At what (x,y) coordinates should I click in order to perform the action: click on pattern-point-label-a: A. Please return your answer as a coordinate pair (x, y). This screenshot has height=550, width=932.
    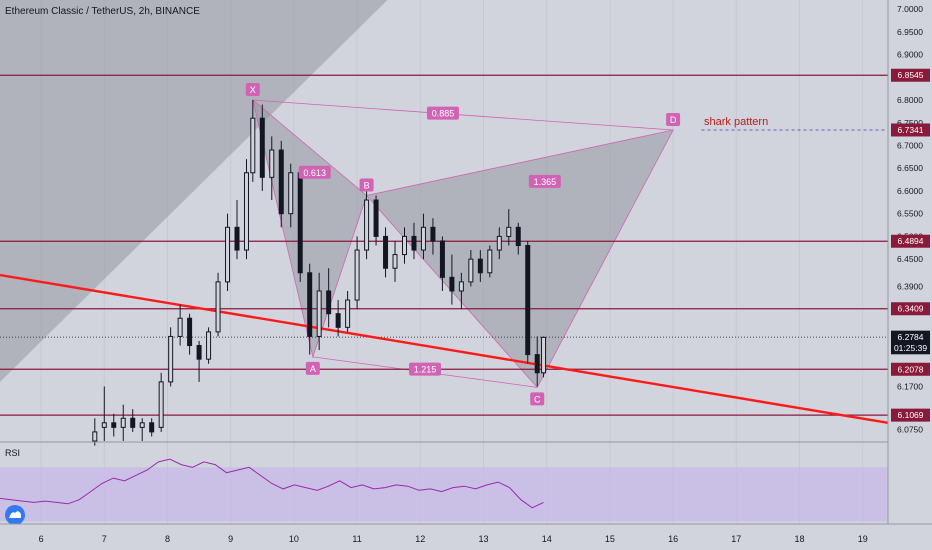
    Looking at the image, I should click on (313, 369).